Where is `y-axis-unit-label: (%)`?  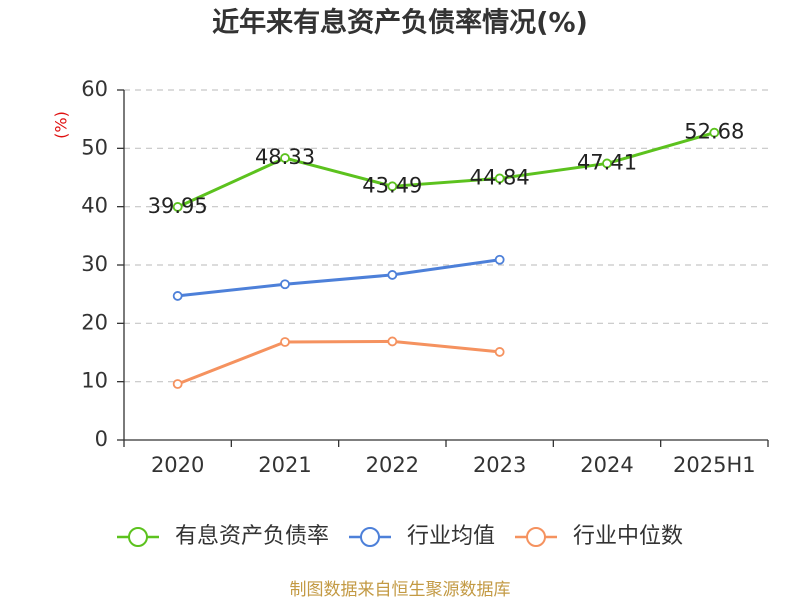
y-axis-unit-label: (%) is located at coordinates (61, 125).